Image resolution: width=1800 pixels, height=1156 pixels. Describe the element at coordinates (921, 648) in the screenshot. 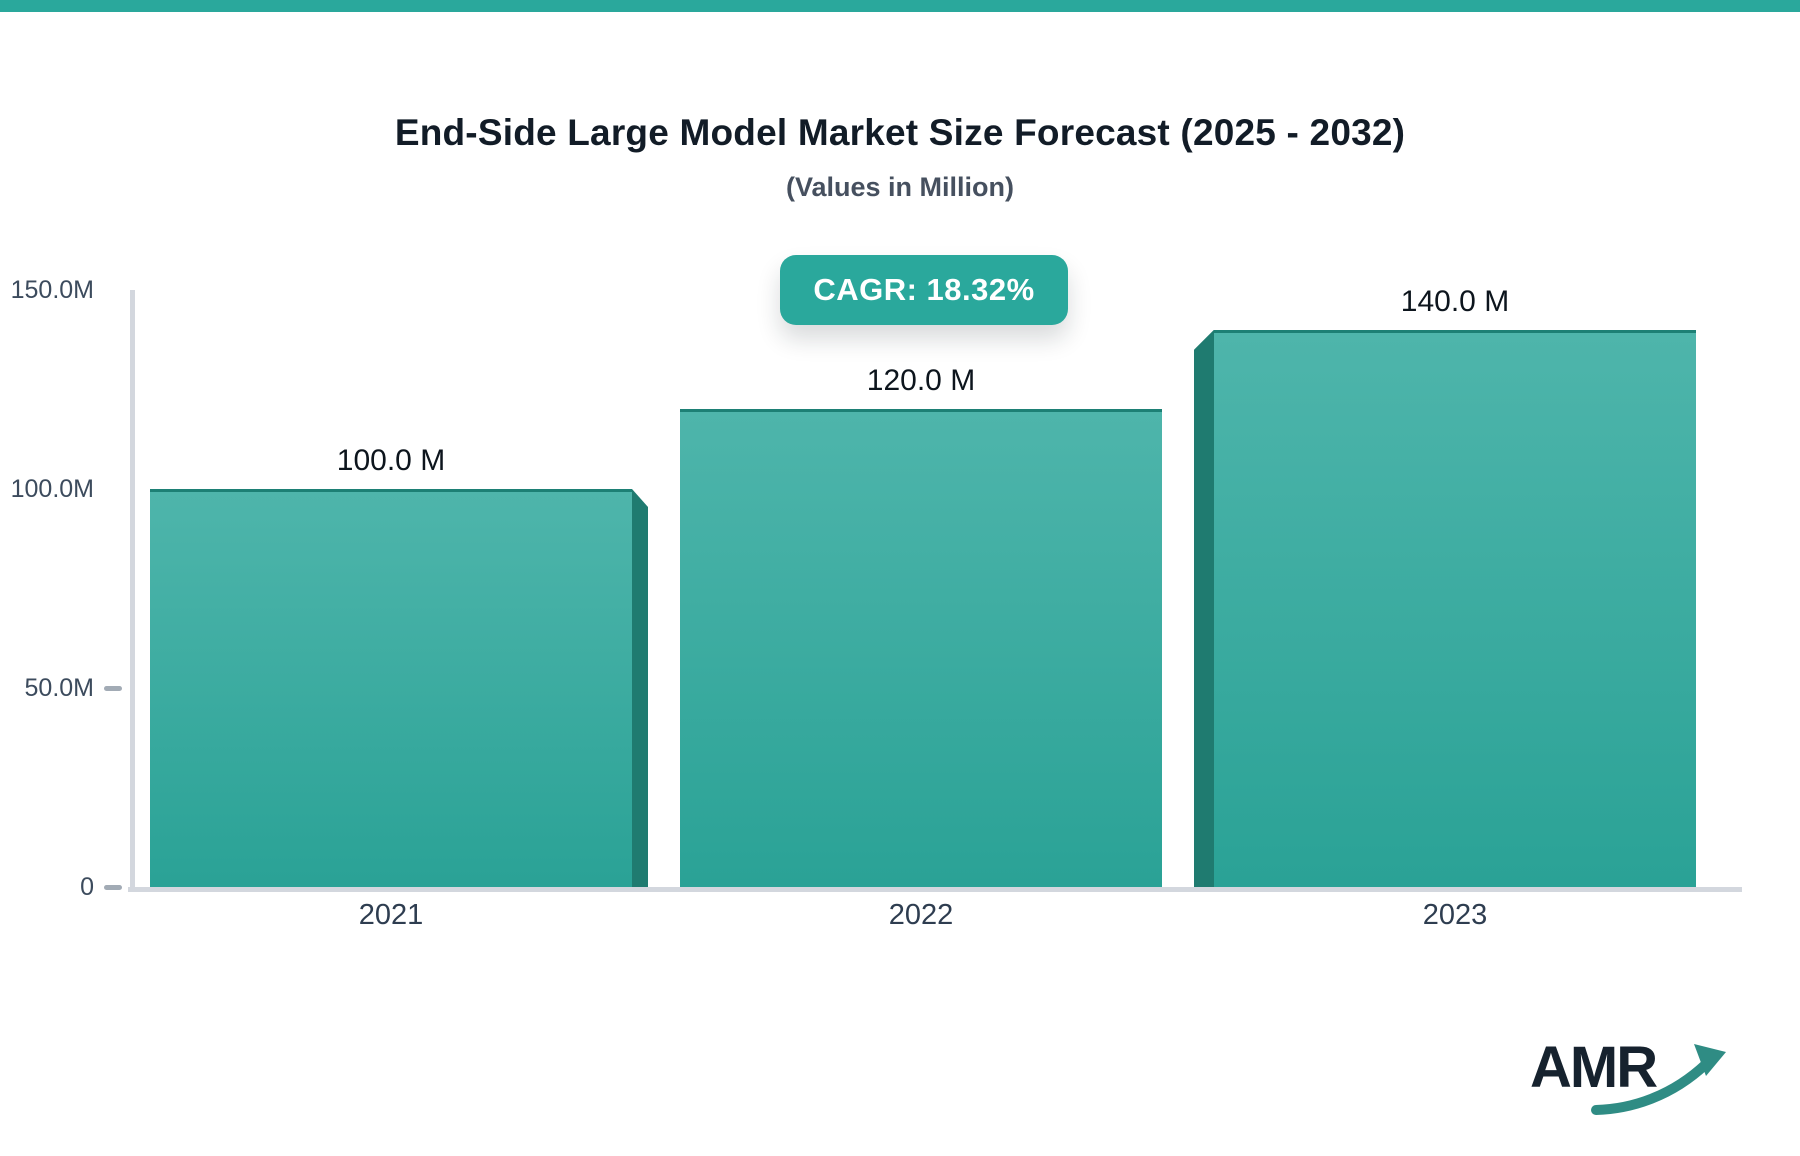

I see `bar-2022` at that location.